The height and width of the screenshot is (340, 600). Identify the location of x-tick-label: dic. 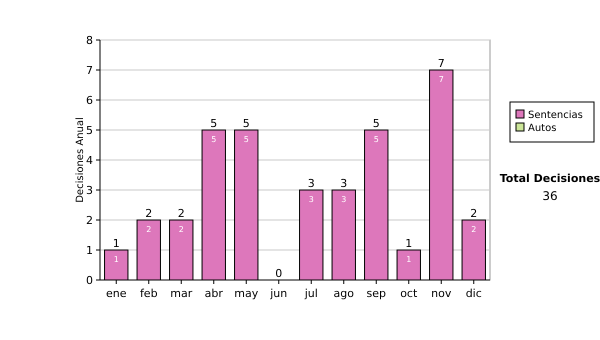
(474, 293).